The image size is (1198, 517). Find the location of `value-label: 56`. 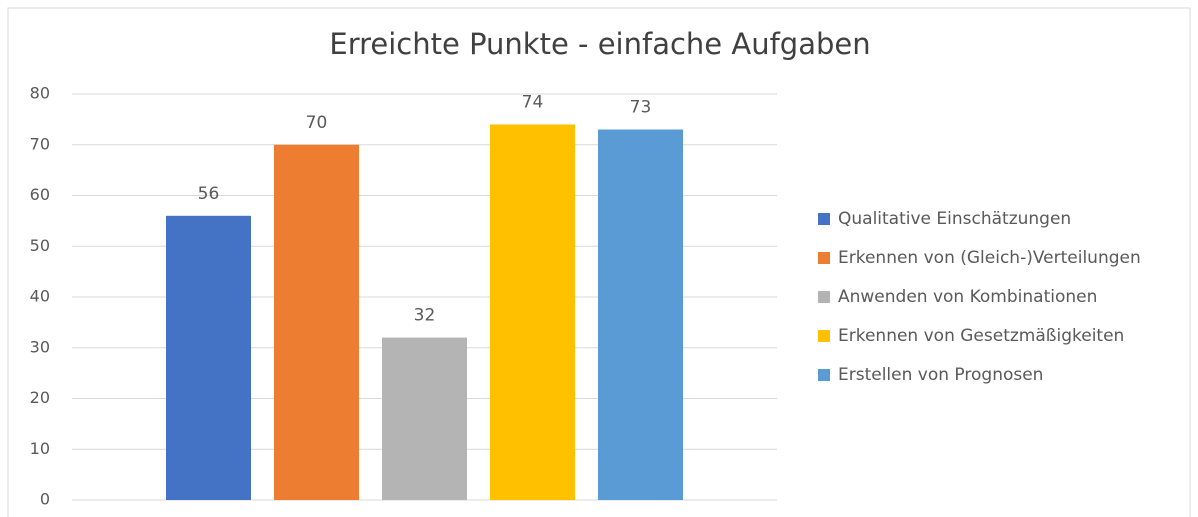

value-label: 56 is located at coordinates (209, 194).